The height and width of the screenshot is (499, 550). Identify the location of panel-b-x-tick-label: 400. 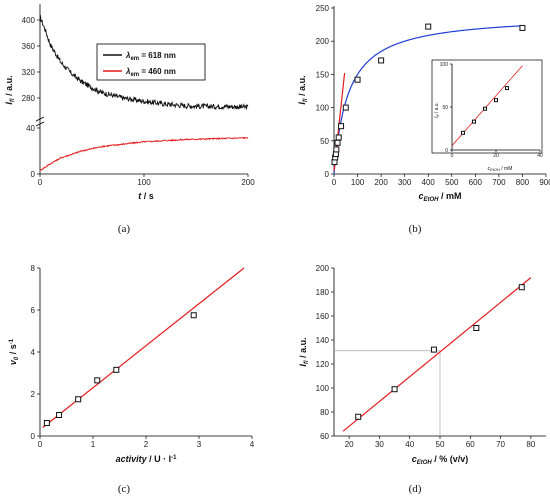
(429, 182).